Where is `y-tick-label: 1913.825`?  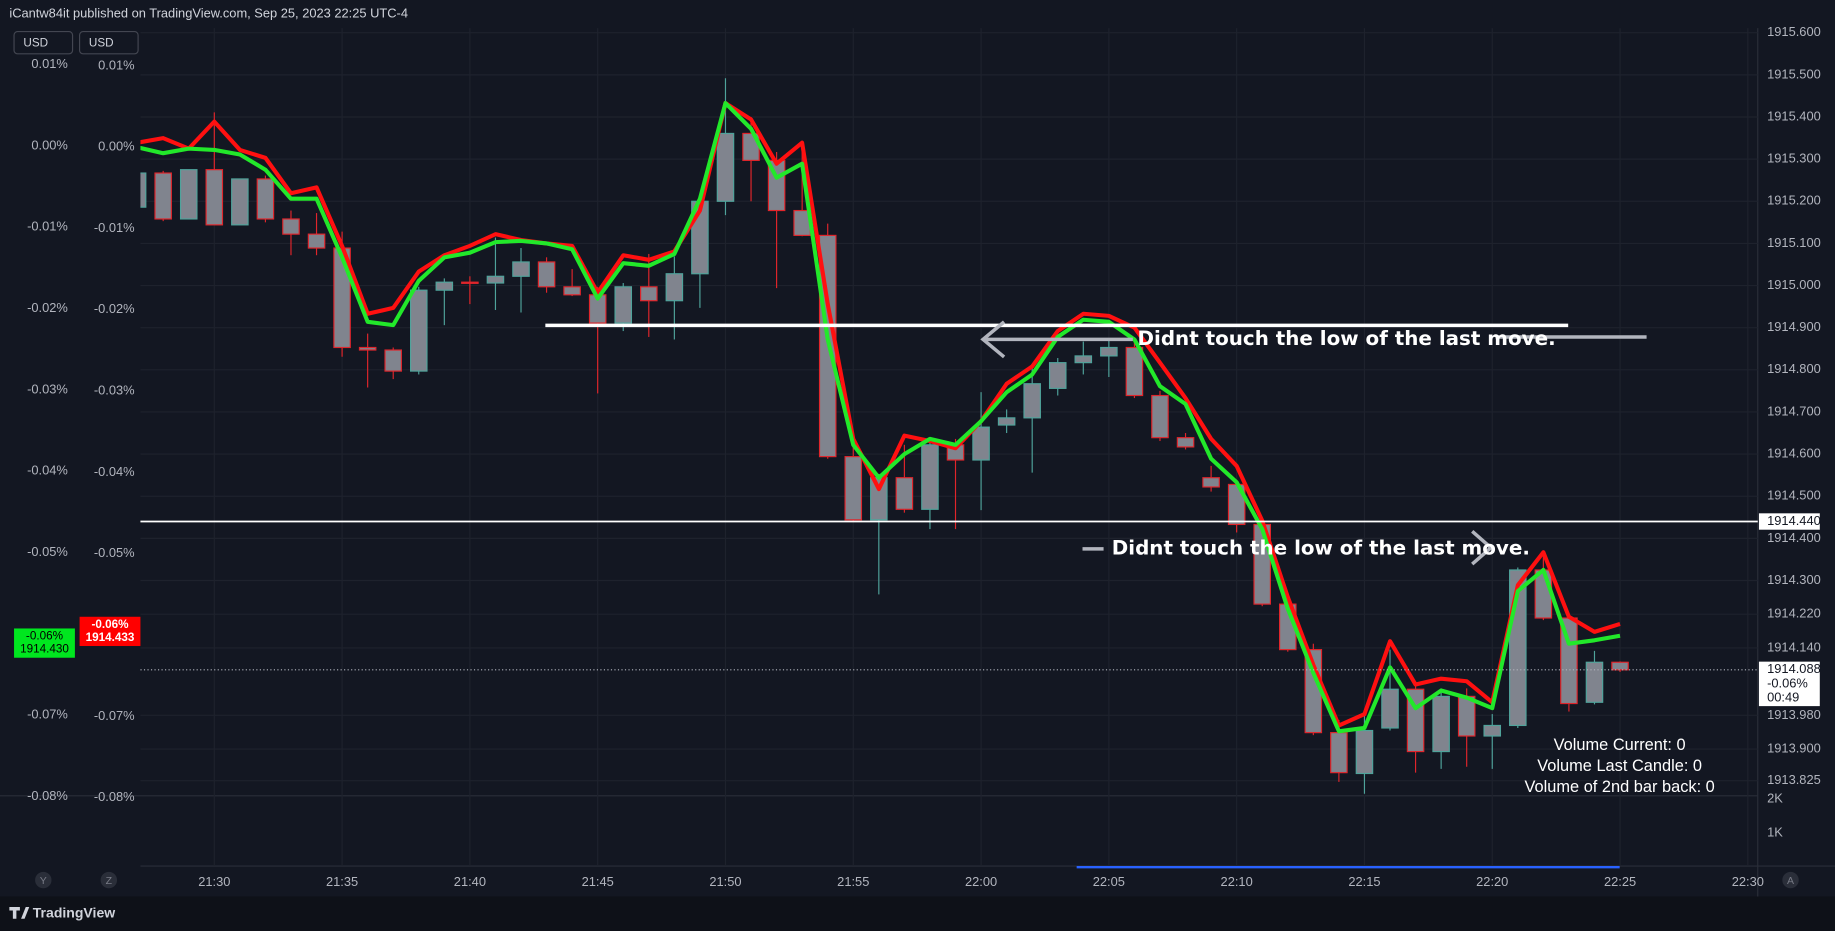 y-tick-label: 1913.825 is located at coordinates (1794, 779).